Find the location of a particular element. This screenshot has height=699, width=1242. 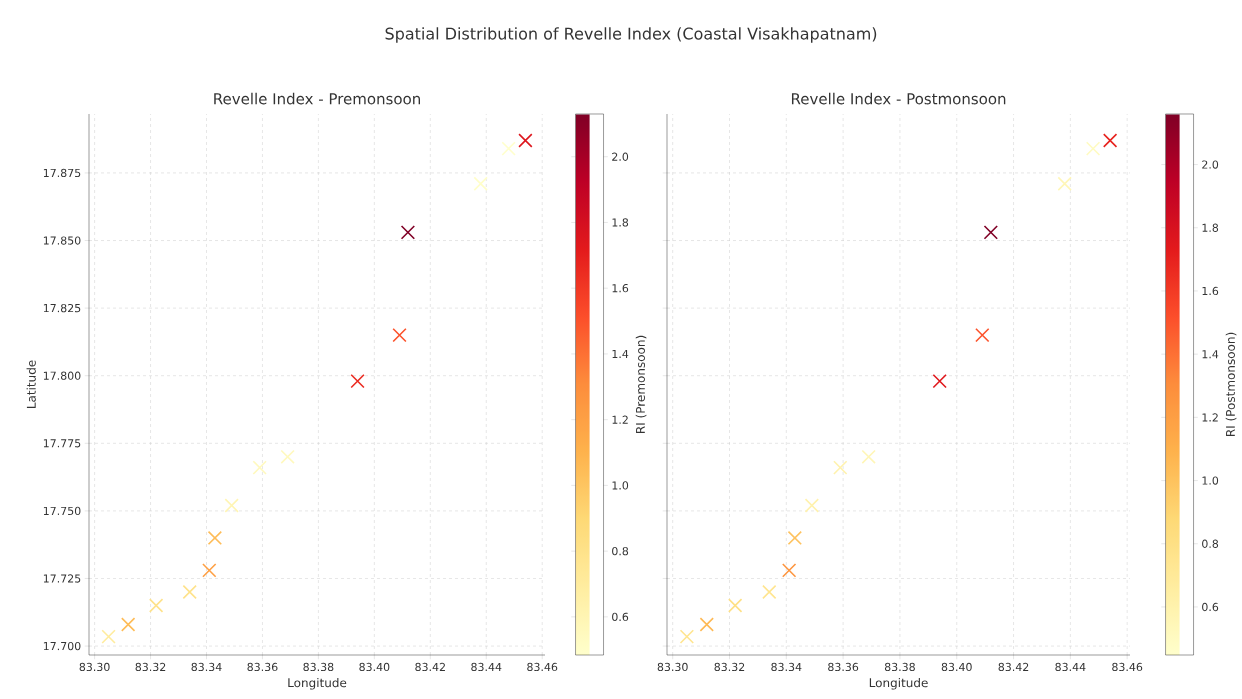

y-tick-label: 17.825 is located at coordinates (62, 308).